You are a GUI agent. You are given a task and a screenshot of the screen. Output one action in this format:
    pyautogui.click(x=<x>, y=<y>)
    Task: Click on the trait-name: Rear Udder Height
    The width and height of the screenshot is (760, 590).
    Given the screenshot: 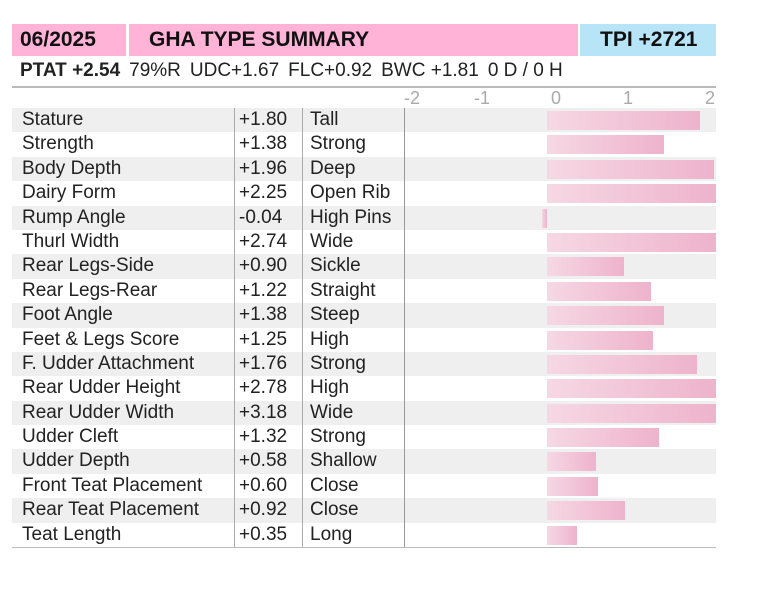 What is the action you would take?
    pyautogui.click(x=101, y=388)
    